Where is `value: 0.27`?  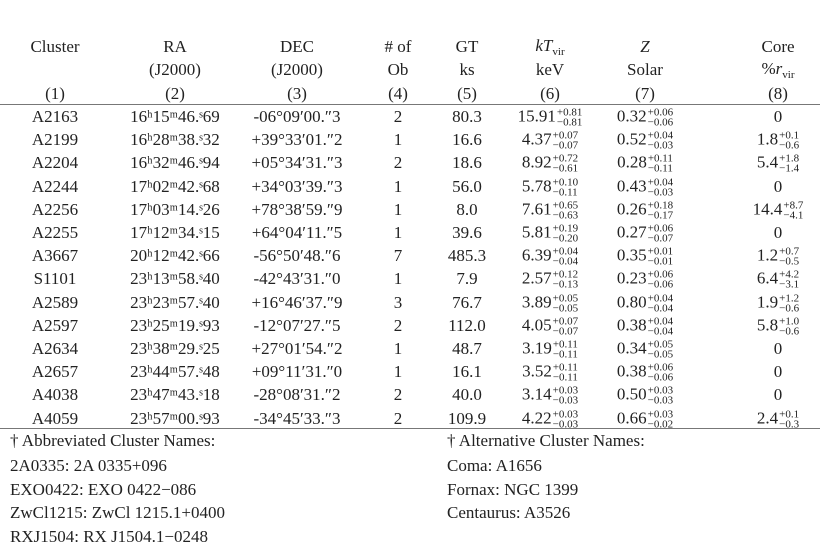
value: 0.27 is located at coordinates (631, 232).